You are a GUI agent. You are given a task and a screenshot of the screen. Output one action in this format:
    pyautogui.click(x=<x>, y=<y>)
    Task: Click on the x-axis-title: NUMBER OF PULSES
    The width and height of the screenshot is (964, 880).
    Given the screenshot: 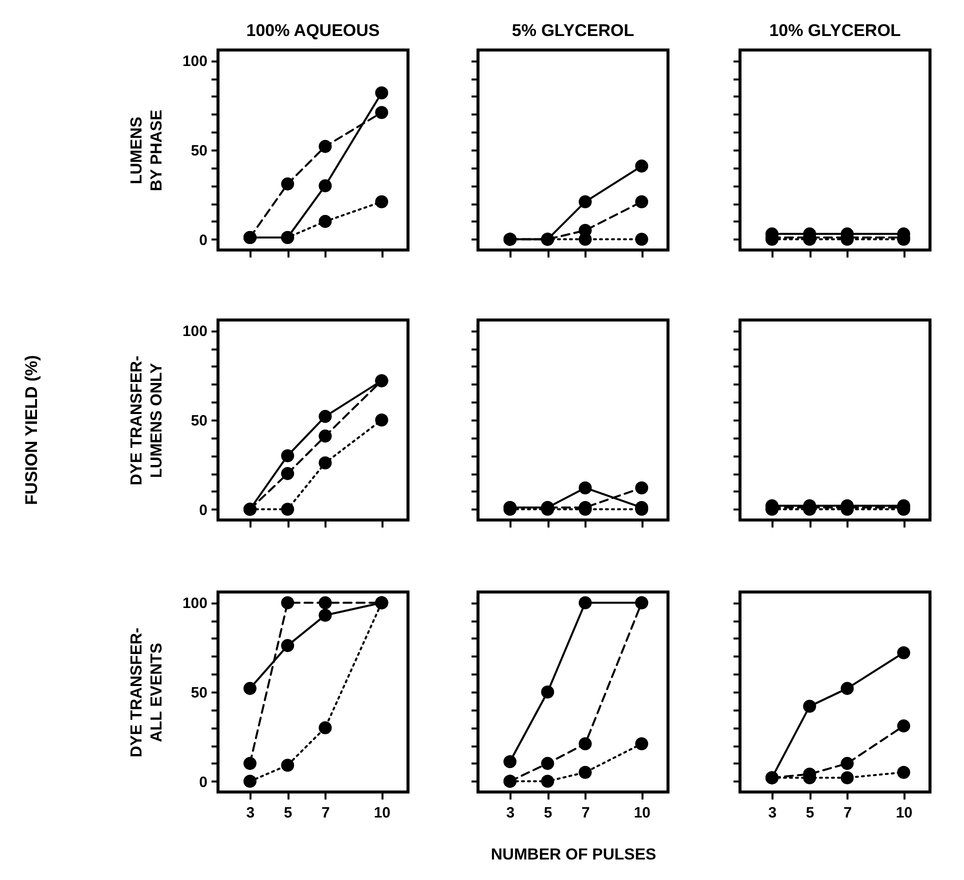 What is the action you would take?
    pyautogui.click(x=573, y=855)
    